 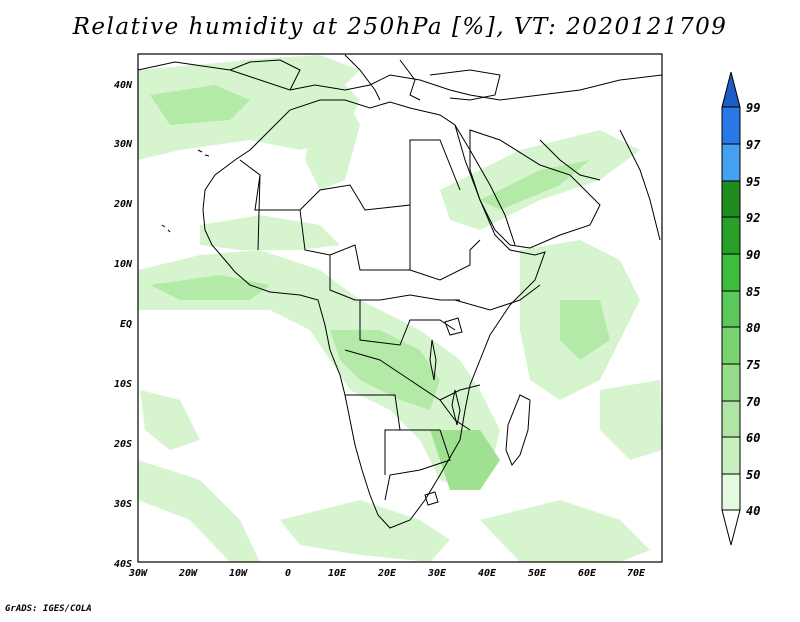 I want to click on colorbar-top-arrow, so click(x=731, y=89).